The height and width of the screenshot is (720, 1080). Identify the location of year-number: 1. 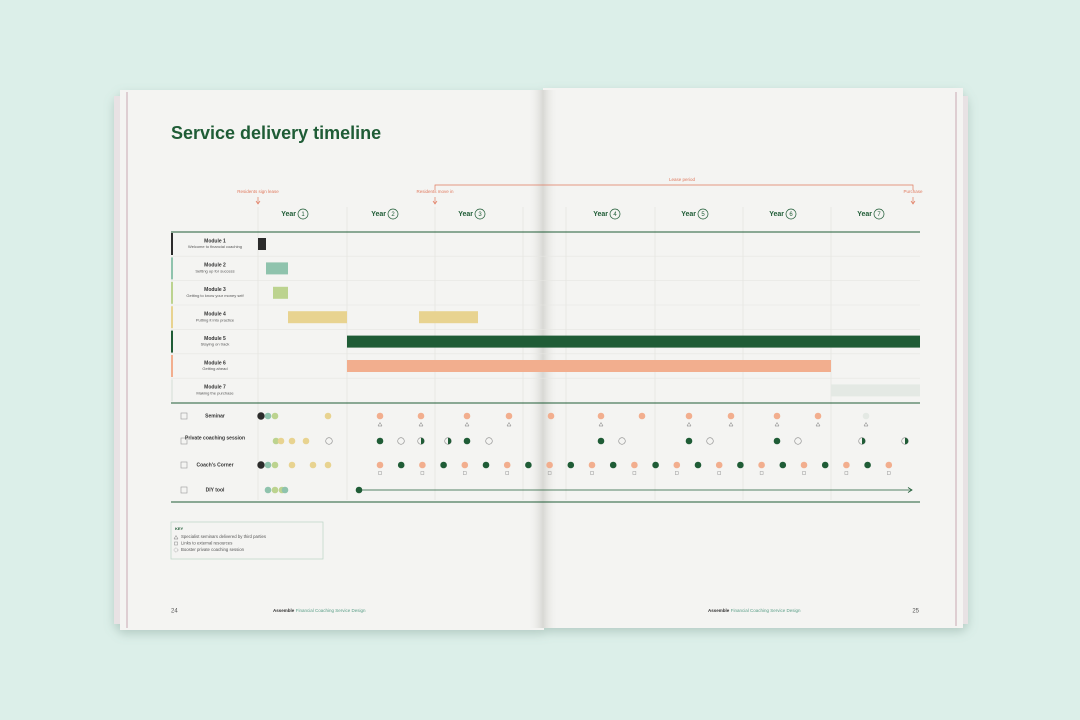
(303, 215).